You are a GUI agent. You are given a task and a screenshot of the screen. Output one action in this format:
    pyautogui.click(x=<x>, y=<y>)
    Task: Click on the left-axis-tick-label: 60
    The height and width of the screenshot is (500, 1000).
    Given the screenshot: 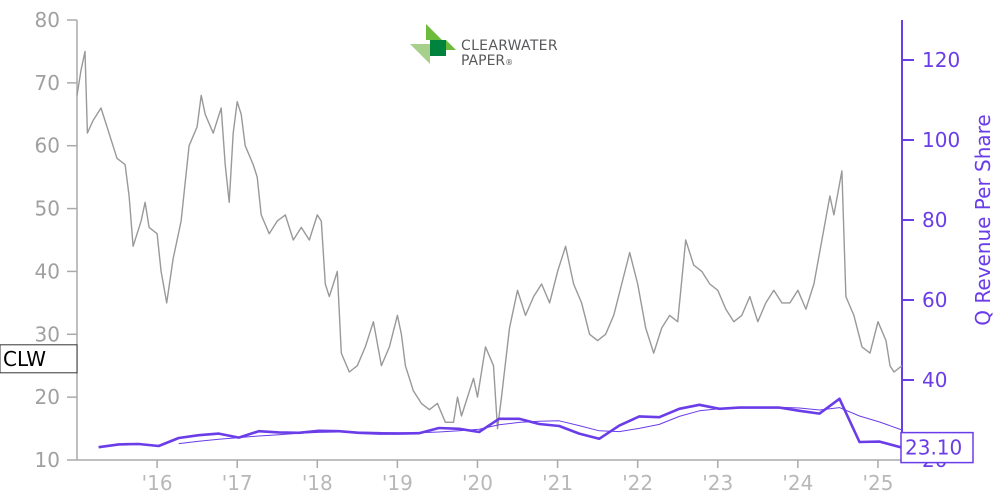 What is the action you would take?
    pyautogui.click(x=47, y=146)
    